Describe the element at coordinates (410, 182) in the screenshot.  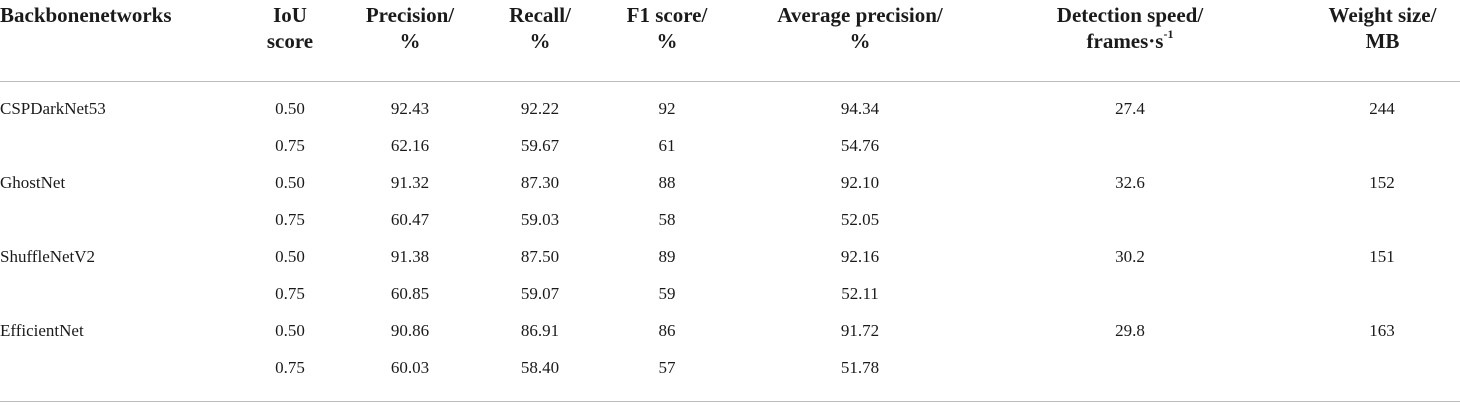
I see `cell-precision: 91.32` at that location.